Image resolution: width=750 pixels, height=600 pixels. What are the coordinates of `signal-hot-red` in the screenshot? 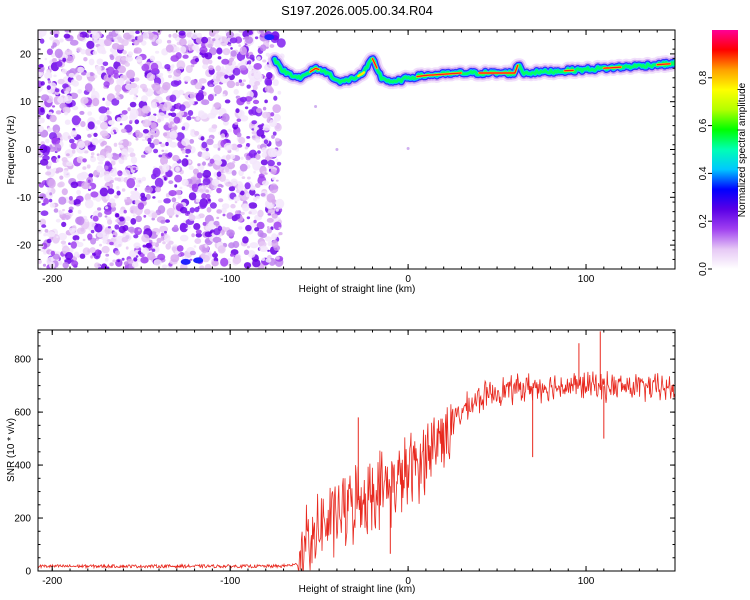 It's located at (374, 63).